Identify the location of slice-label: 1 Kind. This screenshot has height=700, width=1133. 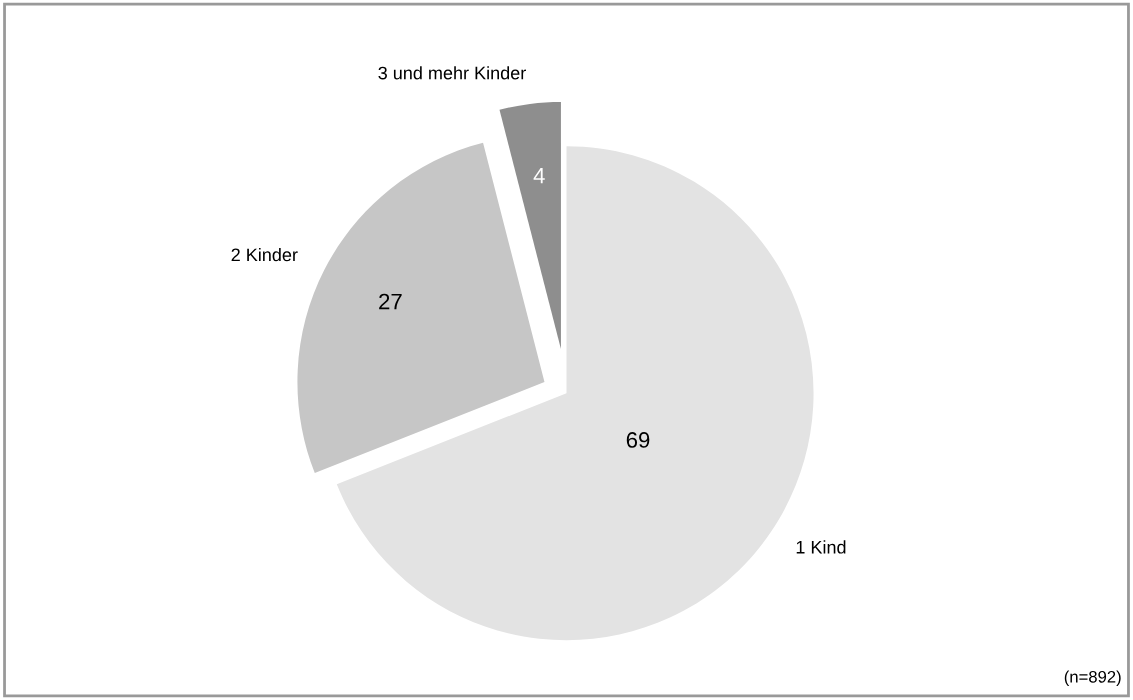
(821, 547).